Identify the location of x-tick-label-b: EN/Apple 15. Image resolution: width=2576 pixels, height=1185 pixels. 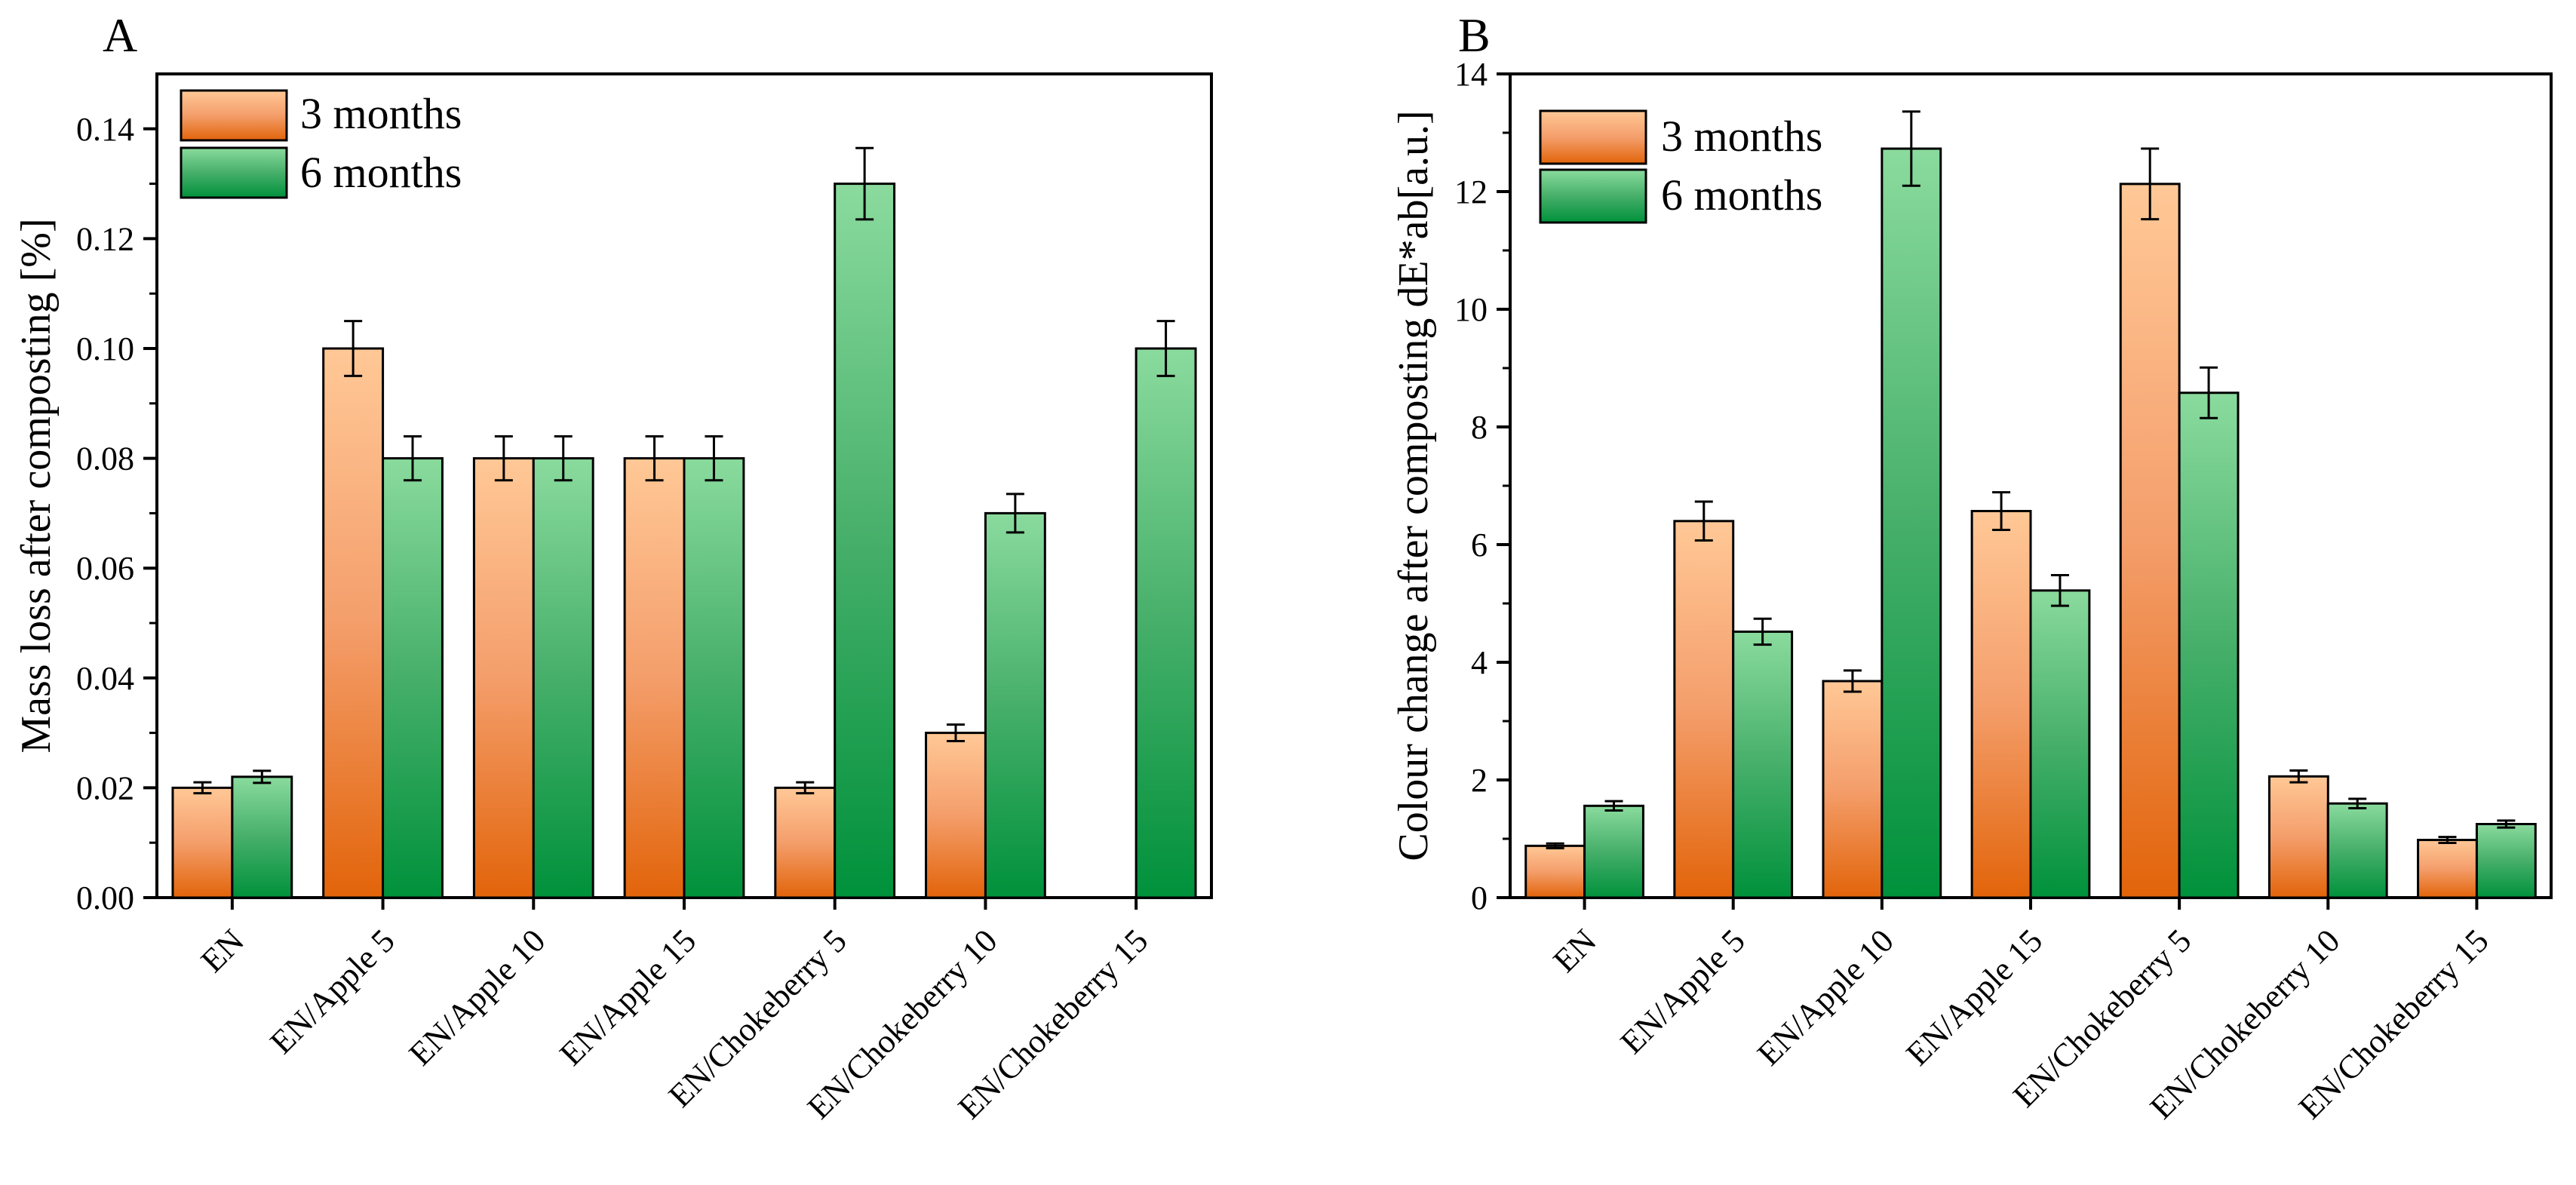
(1974, 998).